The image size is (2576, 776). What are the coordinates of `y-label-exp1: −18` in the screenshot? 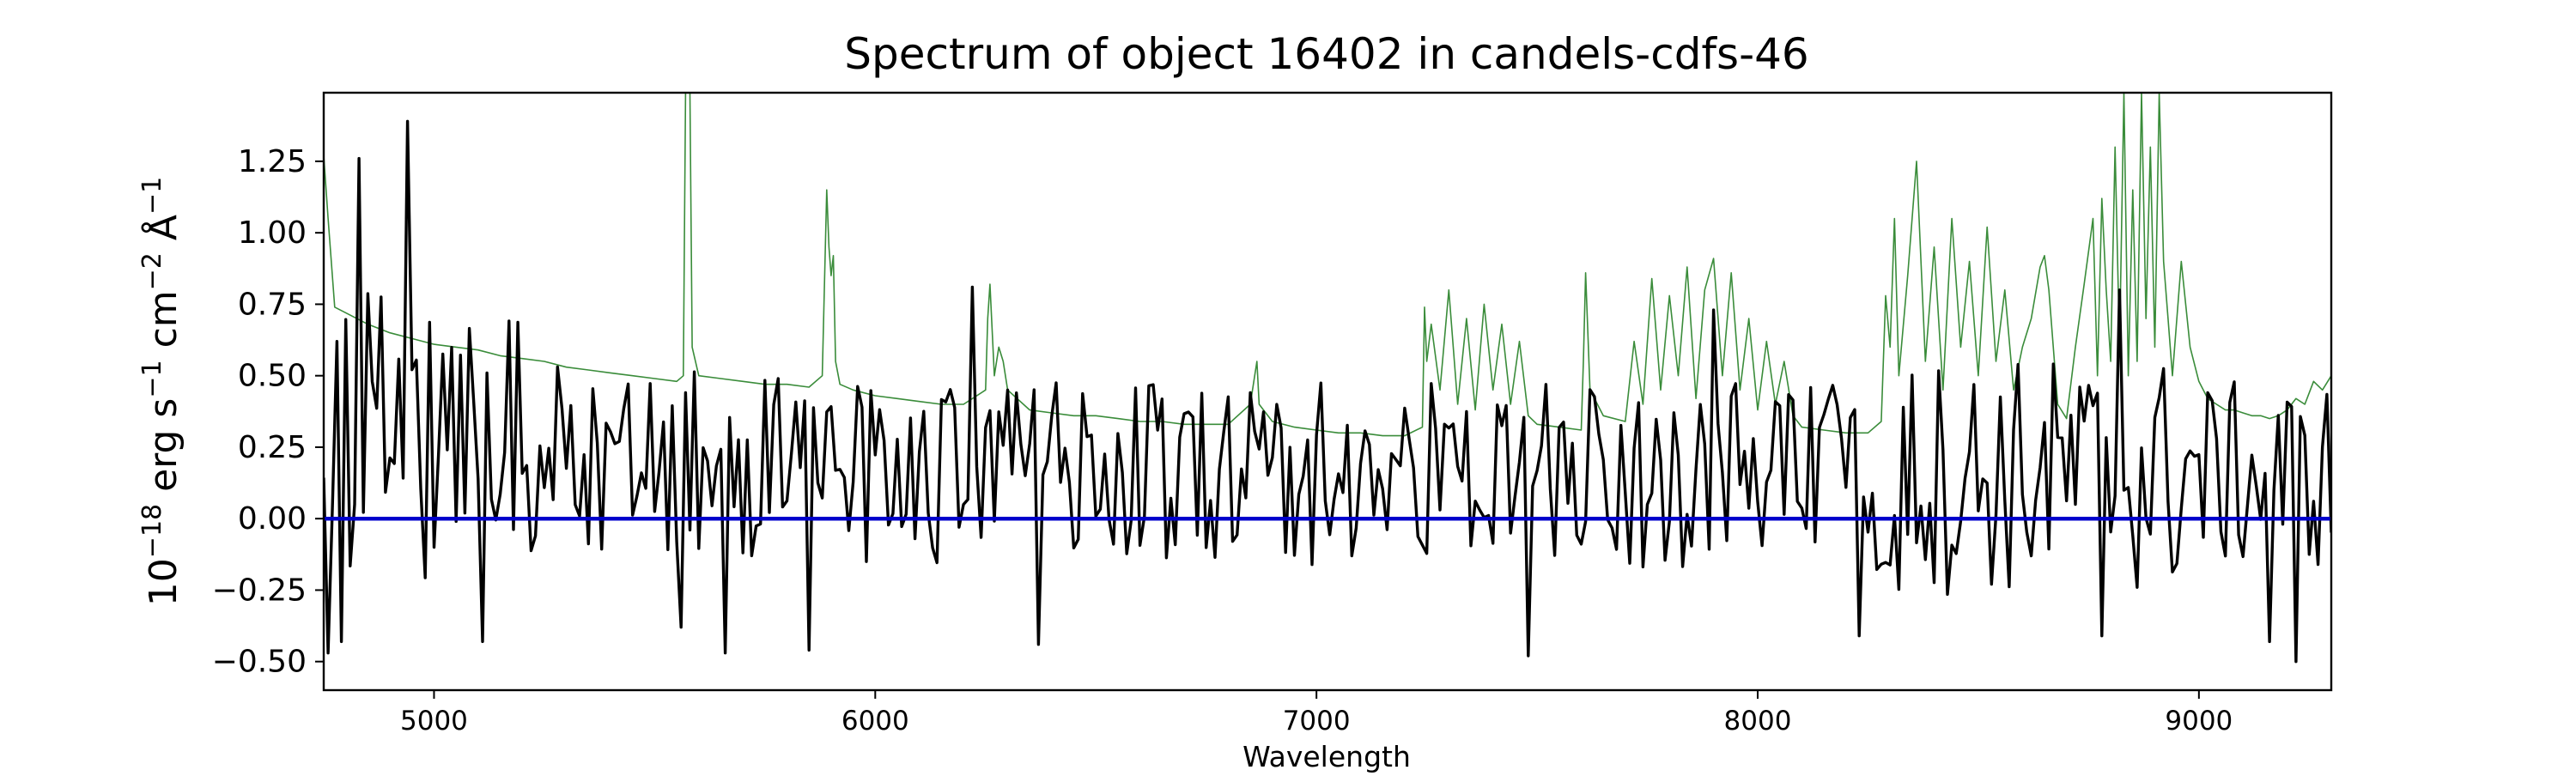 It's located at (152, 531).